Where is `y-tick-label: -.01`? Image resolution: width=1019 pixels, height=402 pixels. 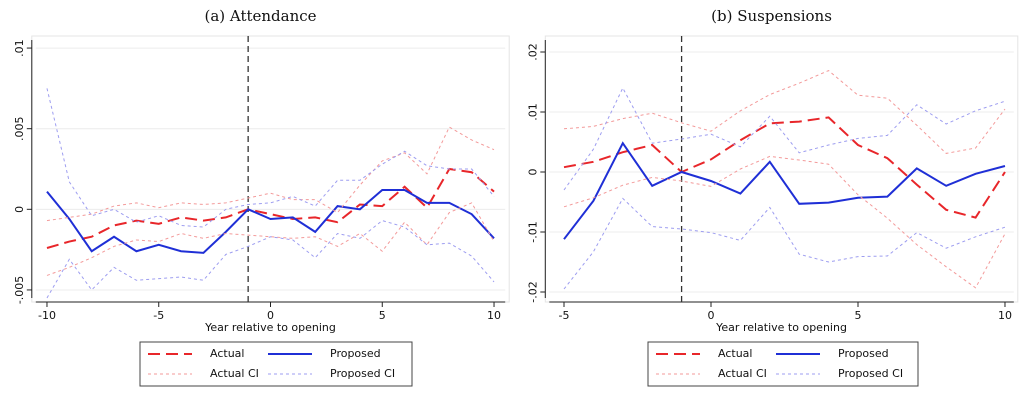 y-tick-label: -.01 is located at coordinates (532, 231).